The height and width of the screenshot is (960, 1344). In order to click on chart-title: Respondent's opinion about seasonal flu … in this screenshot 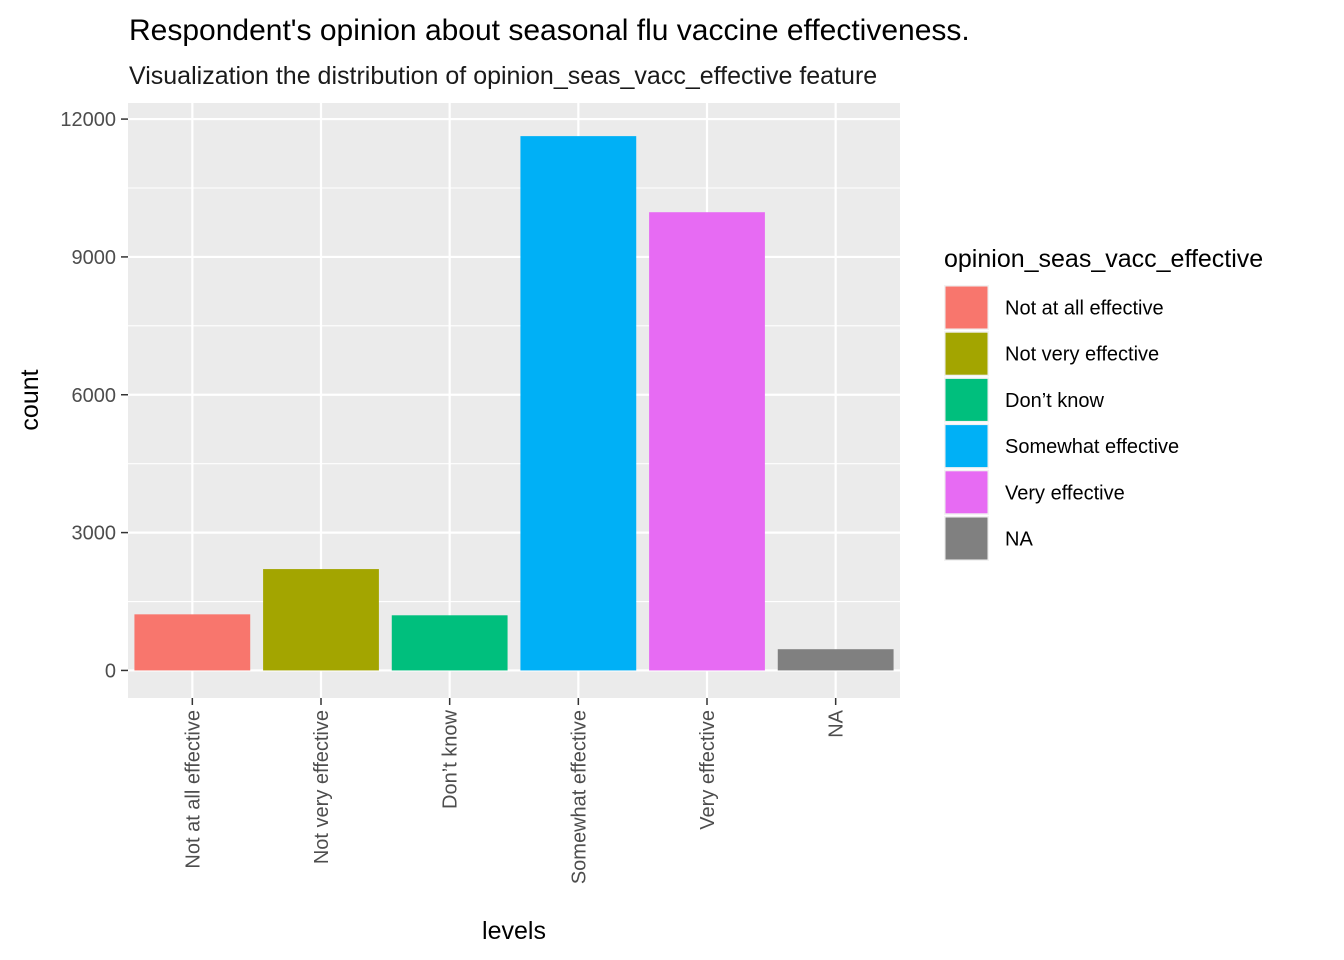, I will do `click(549, 30)`.